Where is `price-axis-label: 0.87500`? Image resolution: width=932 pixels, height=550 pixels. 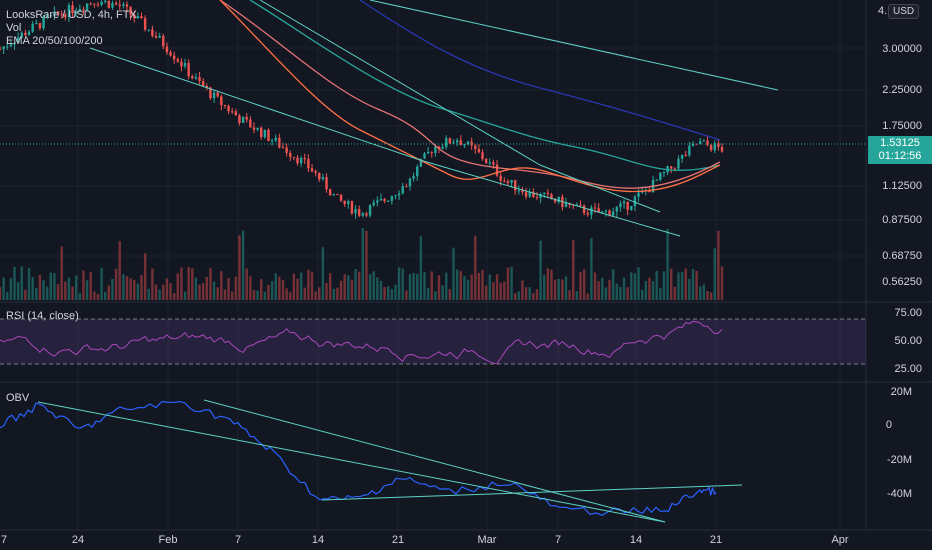
price-axis-label: 0.87500 is located at coordinates (902, 220).